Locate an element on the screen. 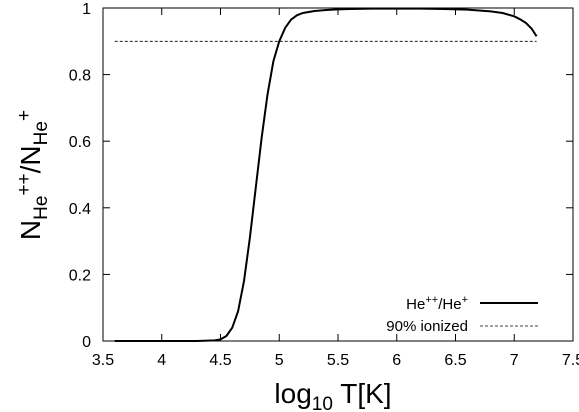  x-tick-label: 5.5 is located at coordinates (338, 360).